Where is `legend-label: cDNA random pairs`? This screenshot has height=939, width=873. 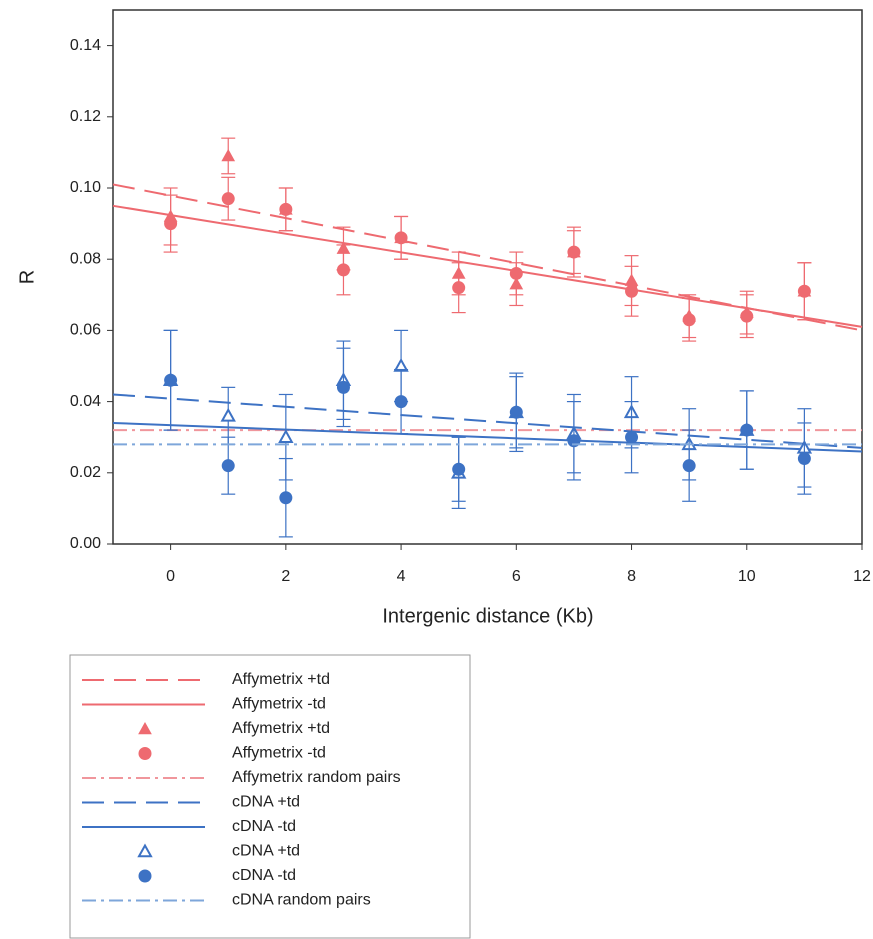
legend-label: cDNA random pairs is located at coordinates (301, 900).